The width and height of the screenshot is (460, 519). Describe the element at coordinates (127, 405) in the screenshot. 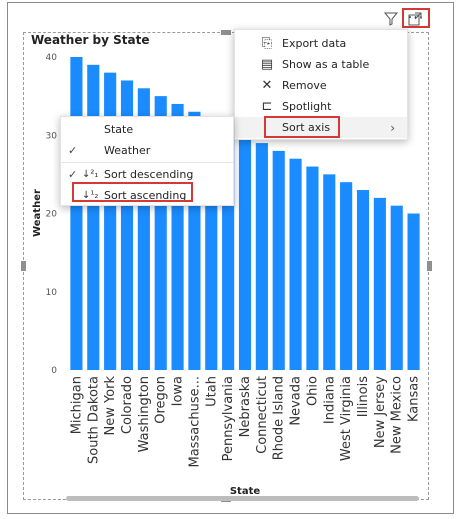

I see `x-tick-label: Colorado` at that location.